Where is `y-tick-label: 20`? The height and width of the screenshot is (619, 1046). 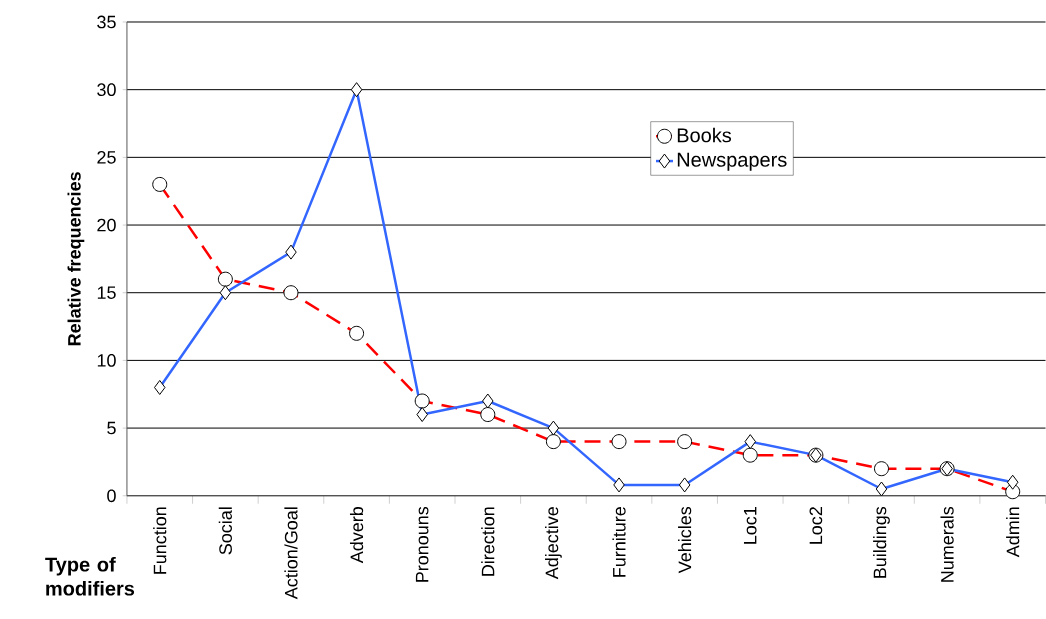 y-tick-label: 20 is located at coordinates (106, 225).